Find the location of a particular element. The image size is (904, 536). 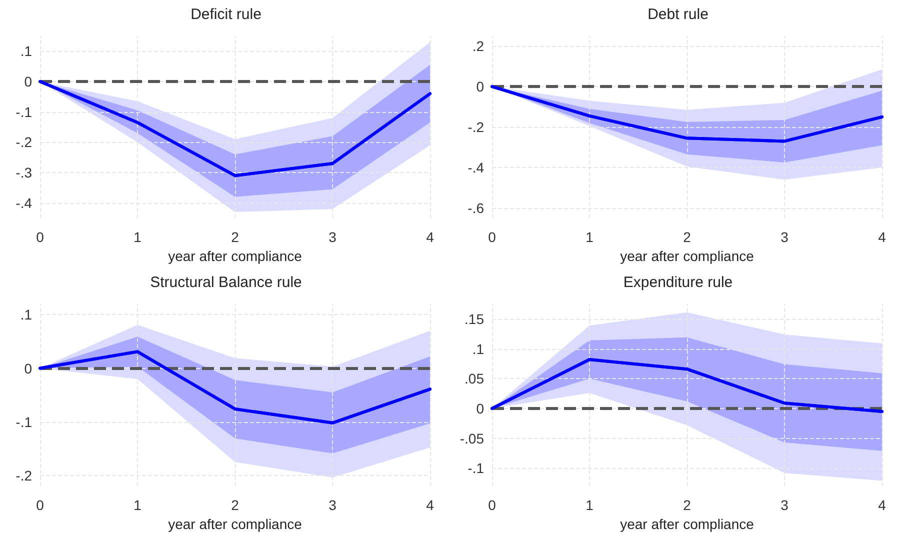

y-tick-label: .15 is located at coordinates (474, 318).